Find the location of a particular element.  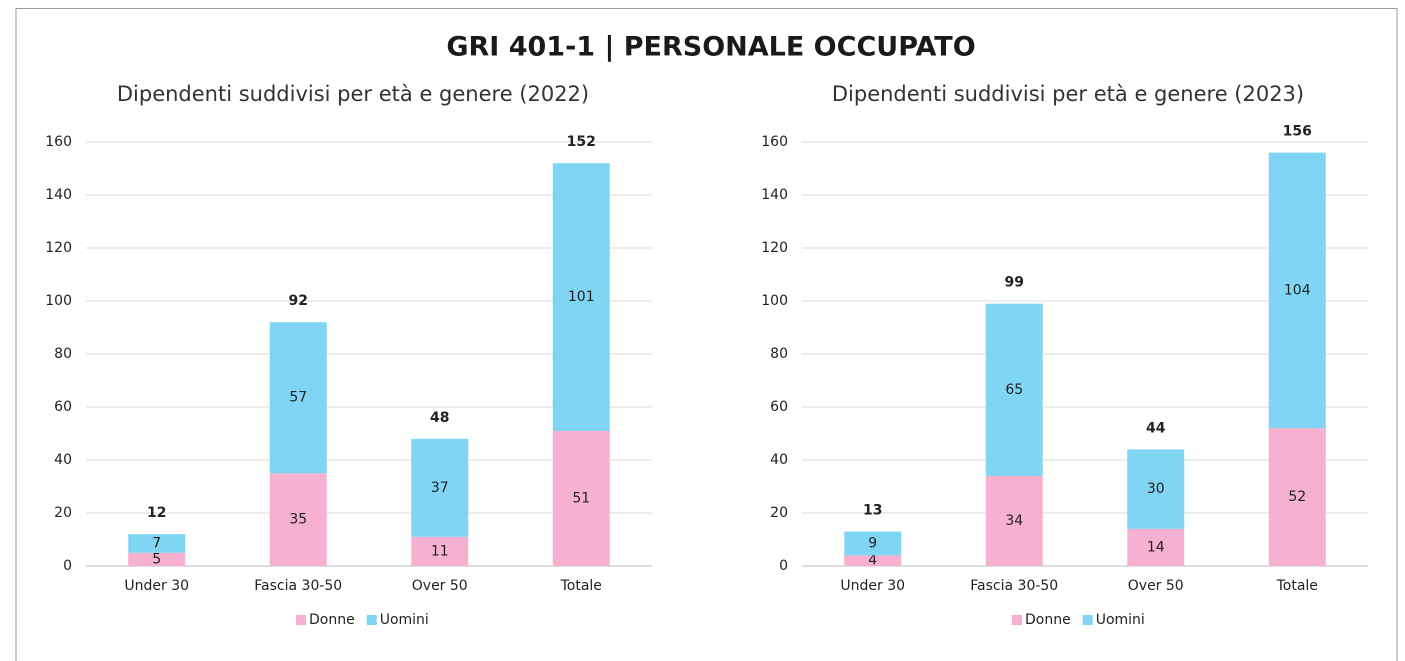

data-label: 7 is located at coordinates (156, 543).